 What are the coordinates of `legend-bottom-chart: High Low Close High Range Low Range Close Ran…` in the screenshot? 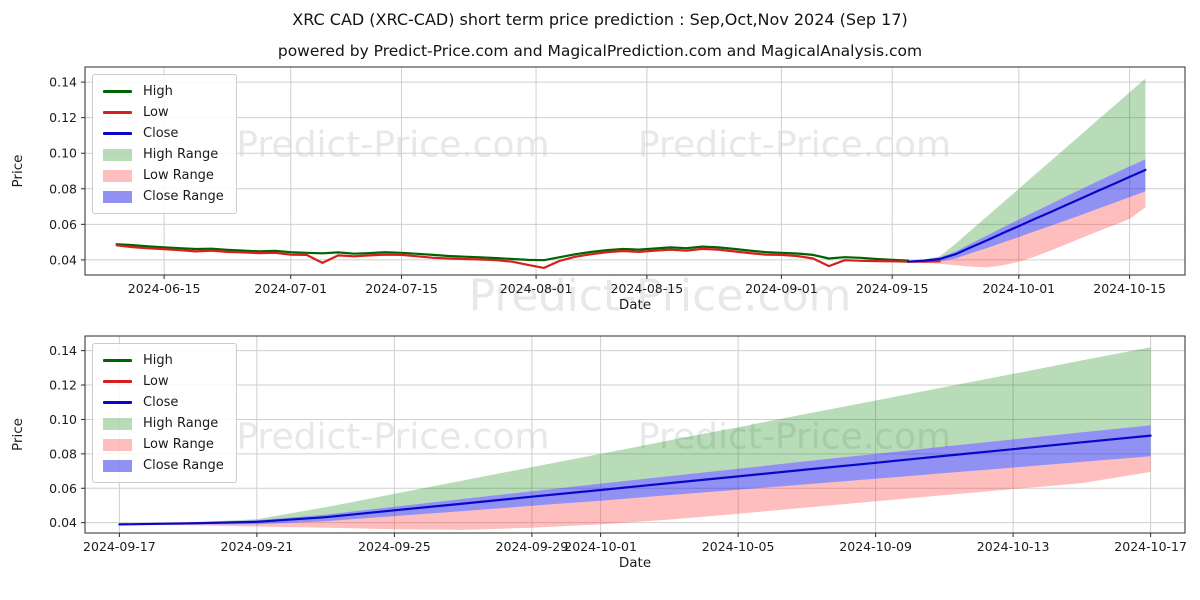 It's located at (164, 413).